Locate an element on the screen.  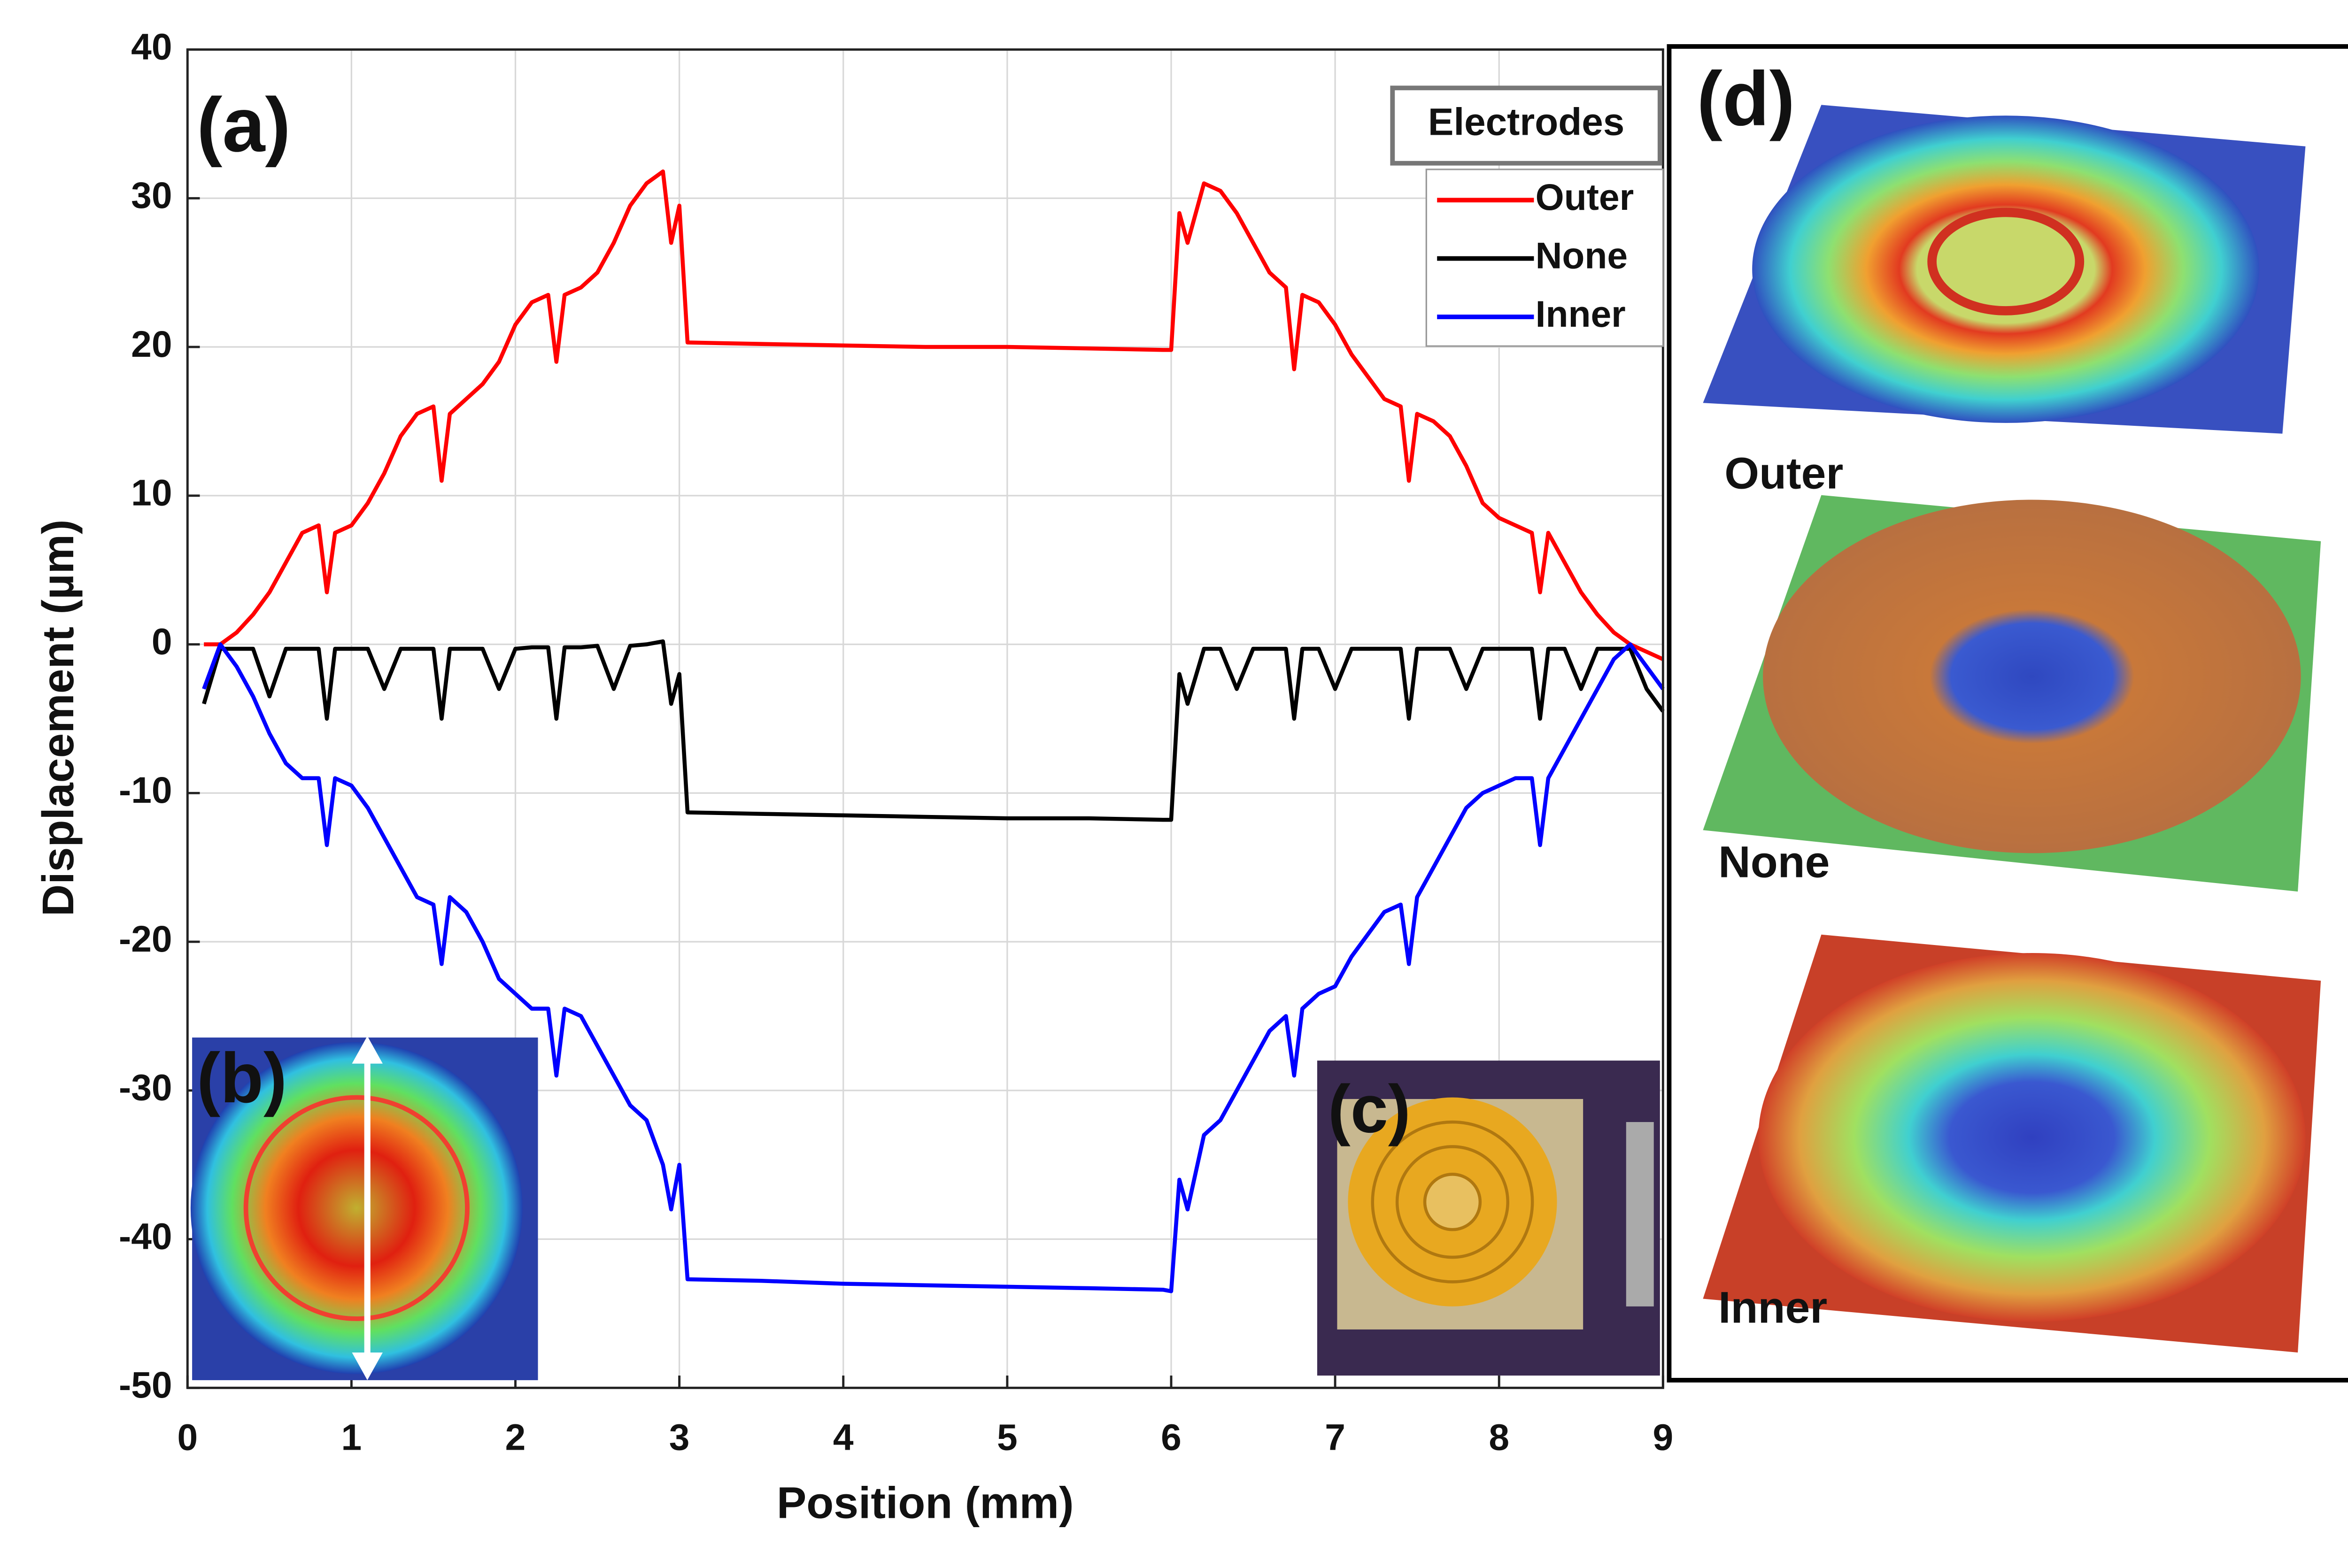
y-axis-label: Displacement (µm) is located at coordinates (58, 718).